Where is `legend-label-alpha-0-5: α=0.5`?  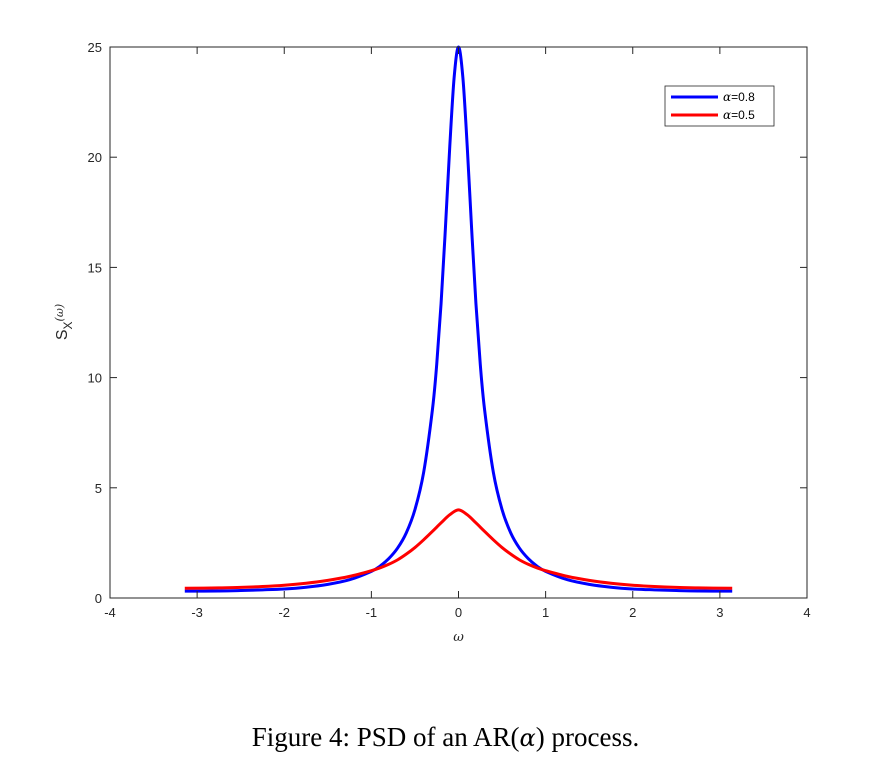 legend-label-alpha-0-5: α=0.5 is located at coordinates (739, 115).